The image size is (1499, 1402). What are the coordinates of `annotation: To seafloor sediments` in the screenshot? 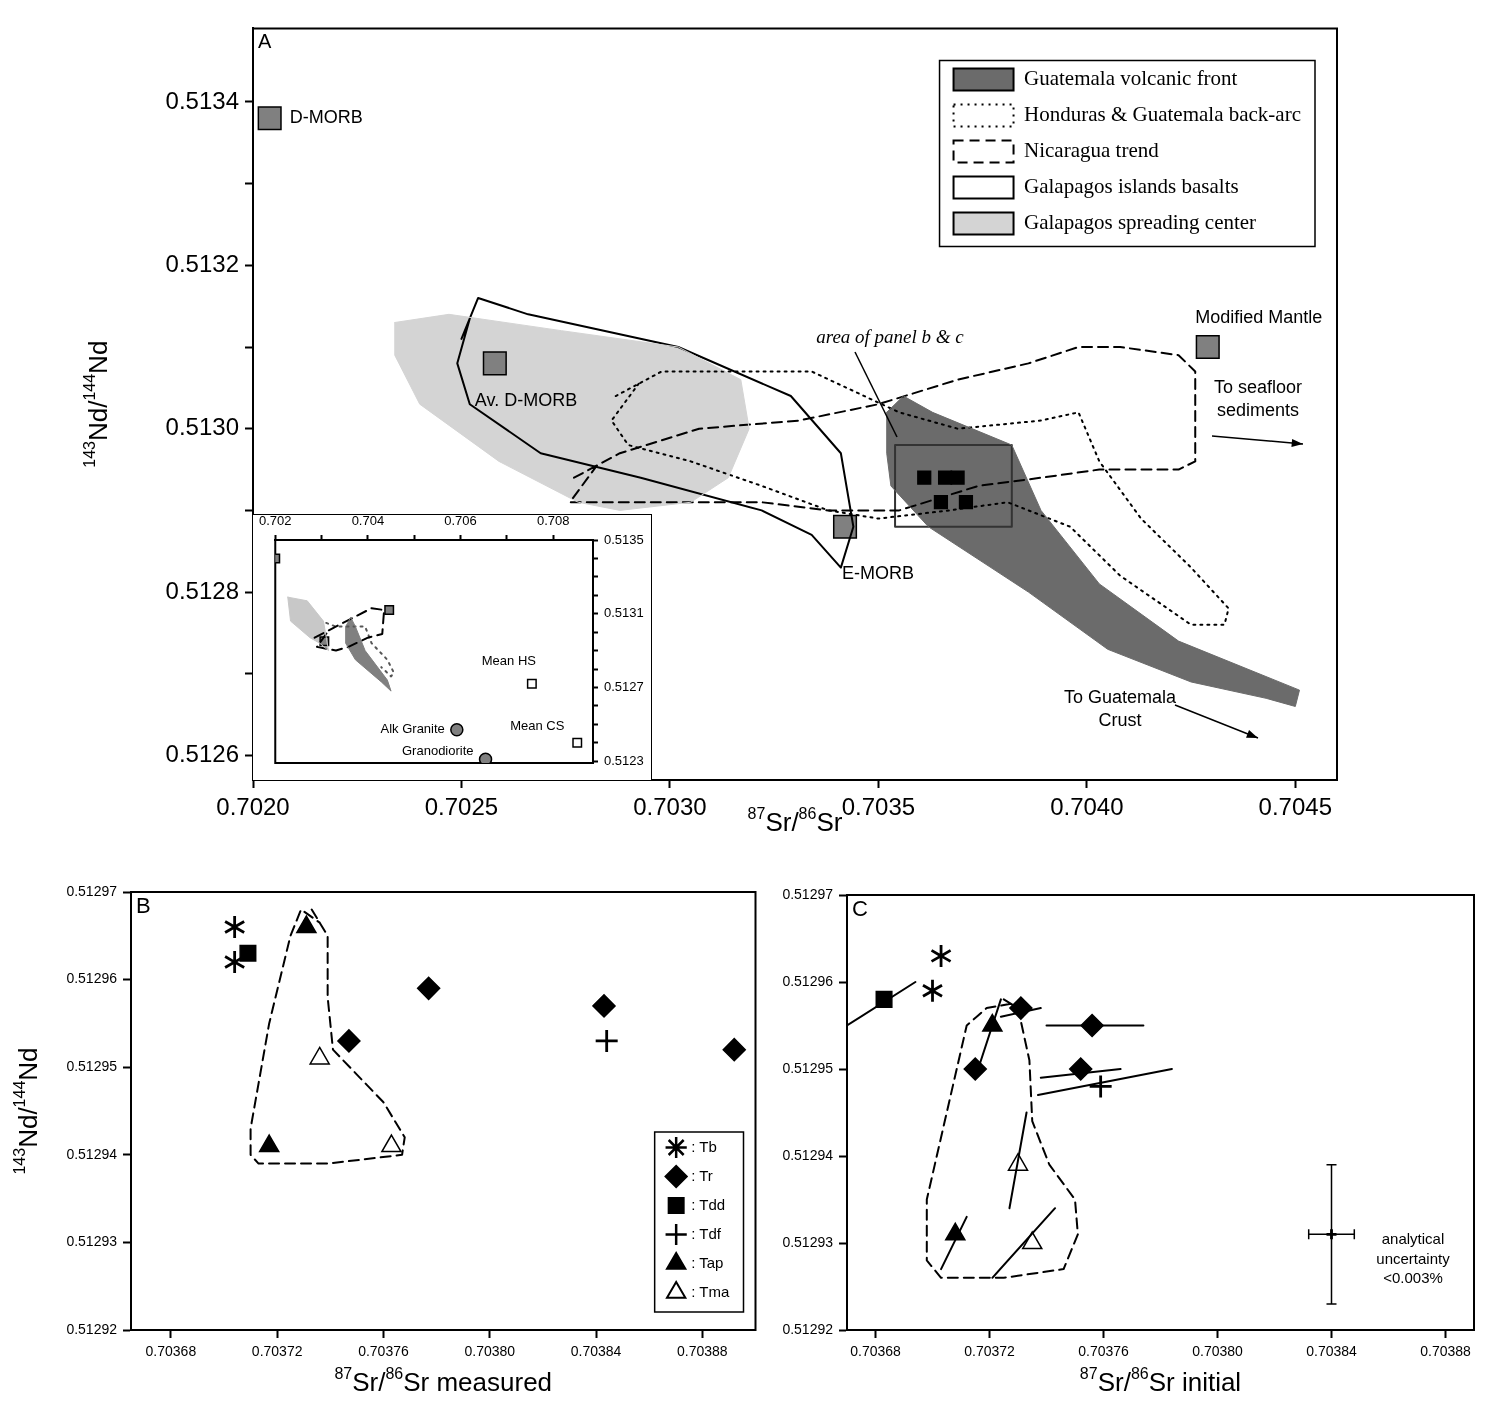 It's located at (1258, 398).